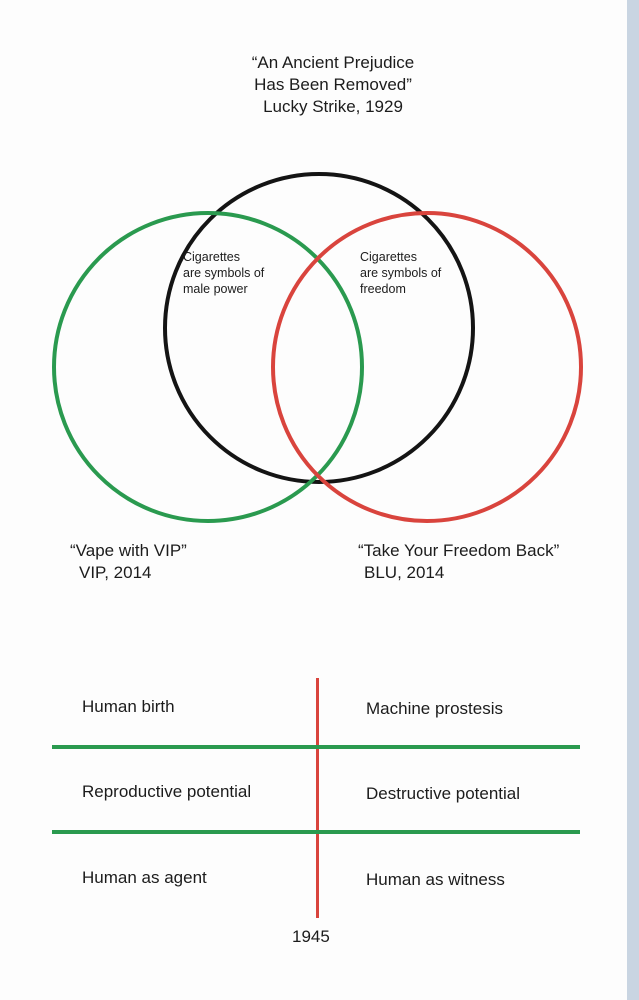  I want to click on venn-top-source: Lucky Strike, 1929, so click(333, 106).